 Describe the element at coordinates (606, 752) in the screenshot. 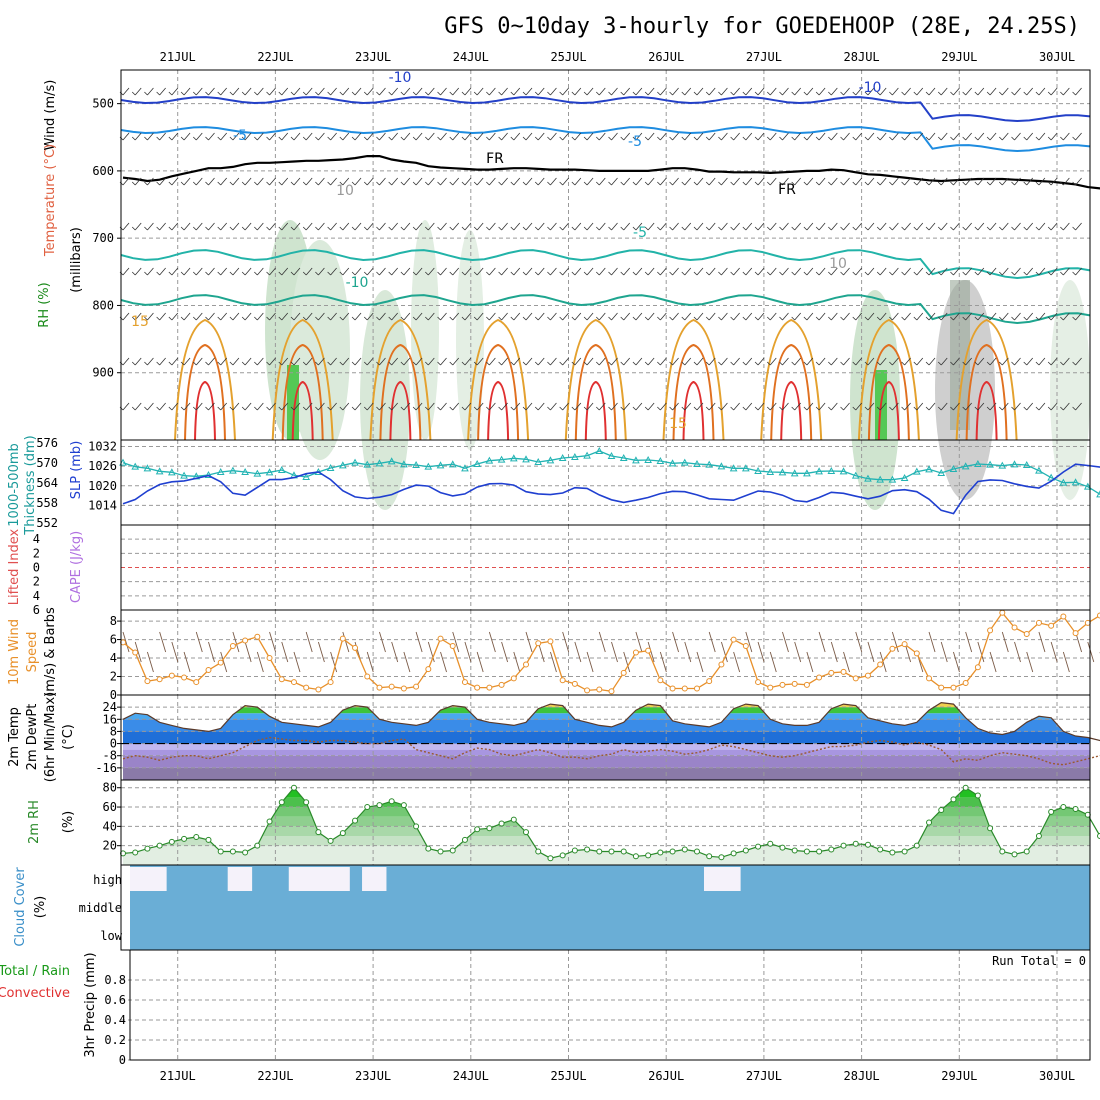

I see `temp-band-fill` at that location.